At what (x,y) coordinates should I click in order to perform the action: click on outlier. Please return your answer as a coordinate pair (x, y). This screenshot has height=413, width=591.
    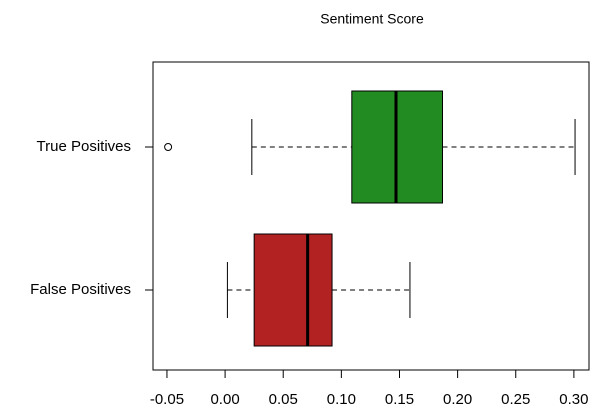
    Looking at the image, I should click on (168, 147).